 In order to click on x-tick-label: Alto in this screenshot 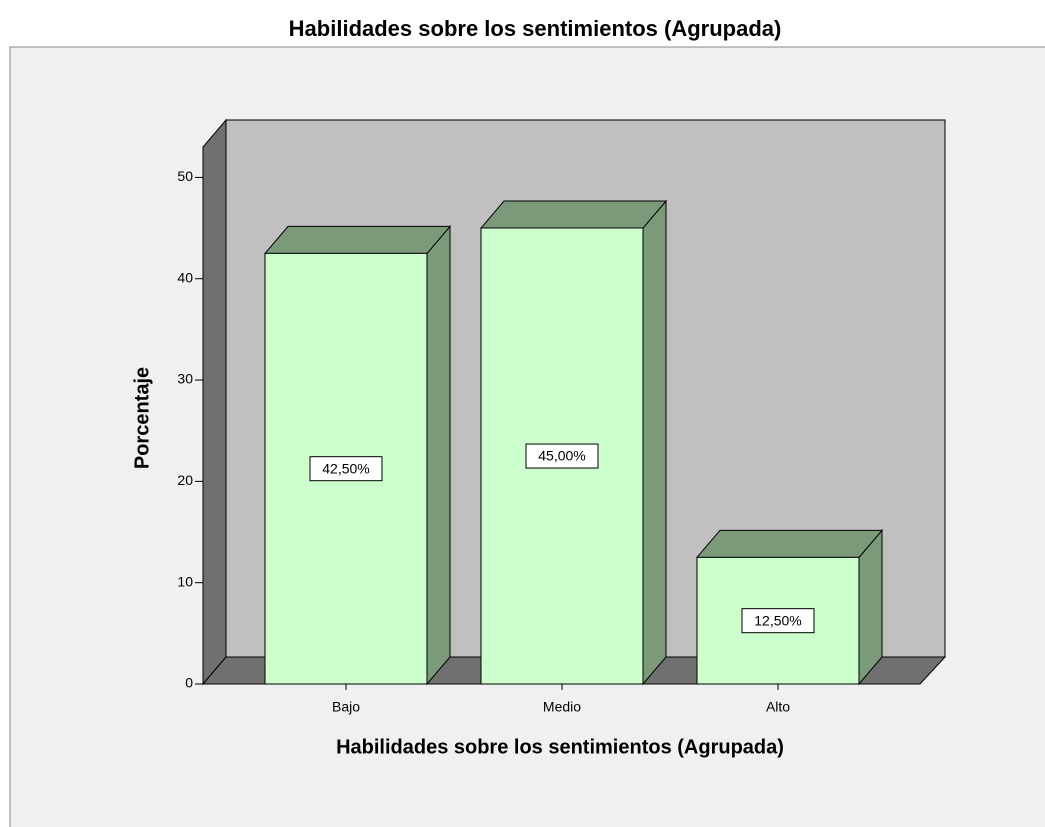, I will do `click(778, 707)`.